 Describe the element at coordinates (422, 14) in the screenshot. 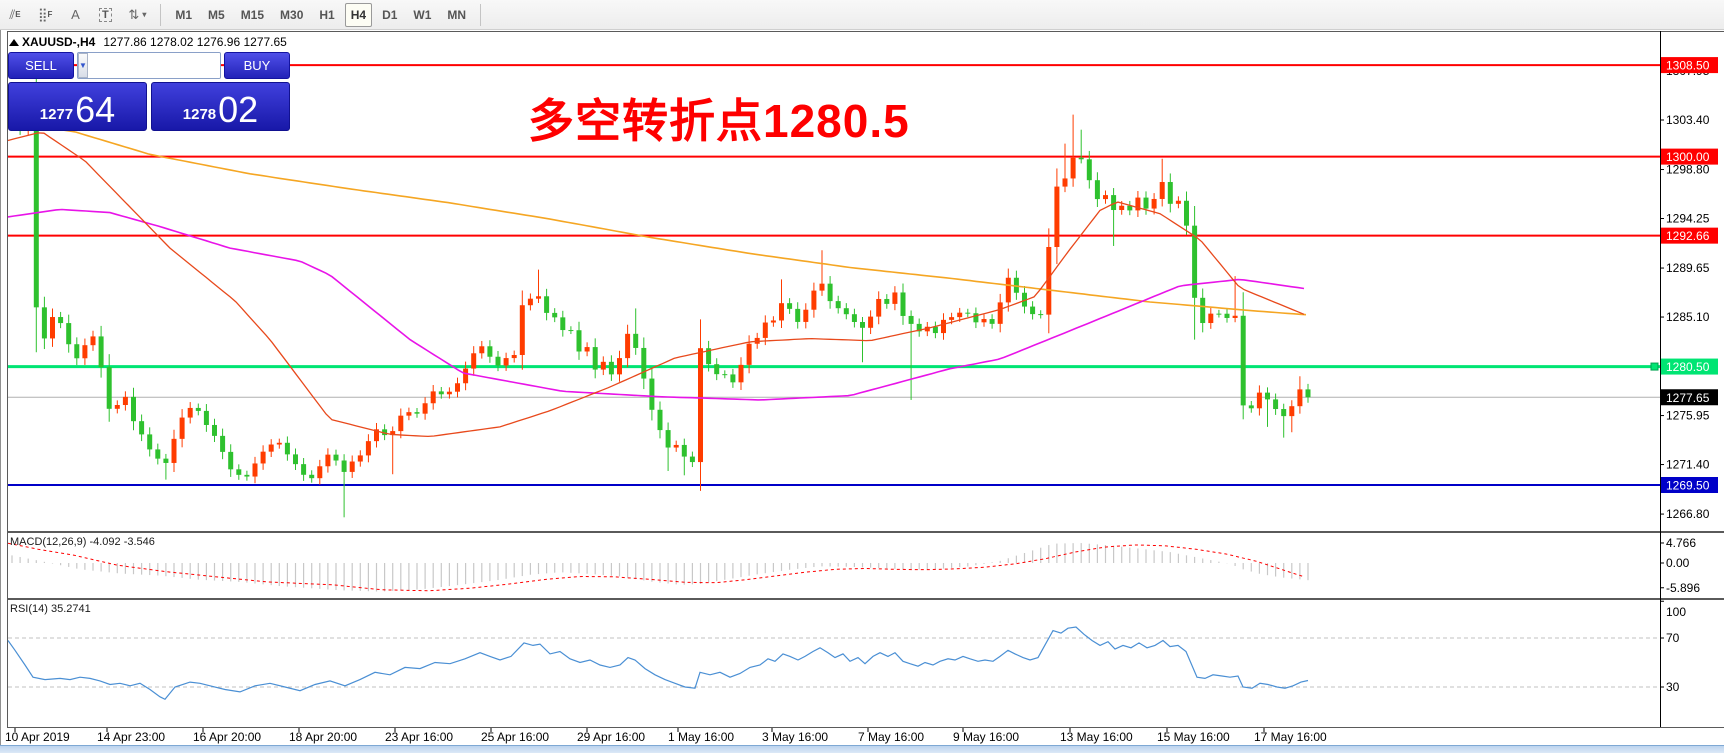

I see `timeframe-button-w1: W1` at that location.